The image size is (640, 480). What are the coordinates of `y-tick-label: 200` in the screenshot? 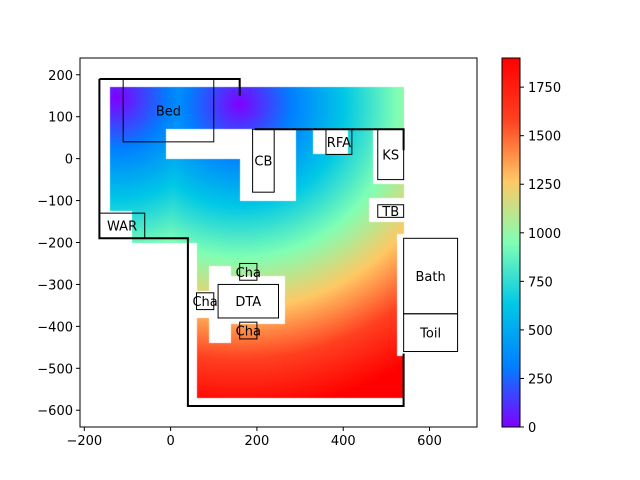 It's located at (60, 76).